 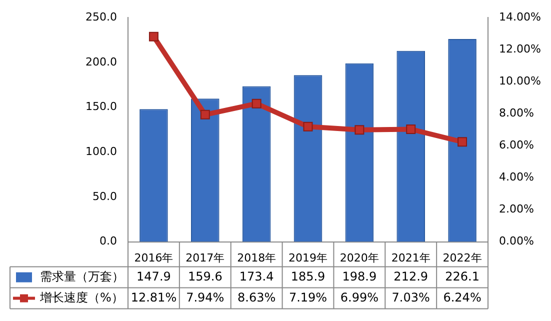 I want to click on data-label: 7.19%, so click(x=308, y=297).